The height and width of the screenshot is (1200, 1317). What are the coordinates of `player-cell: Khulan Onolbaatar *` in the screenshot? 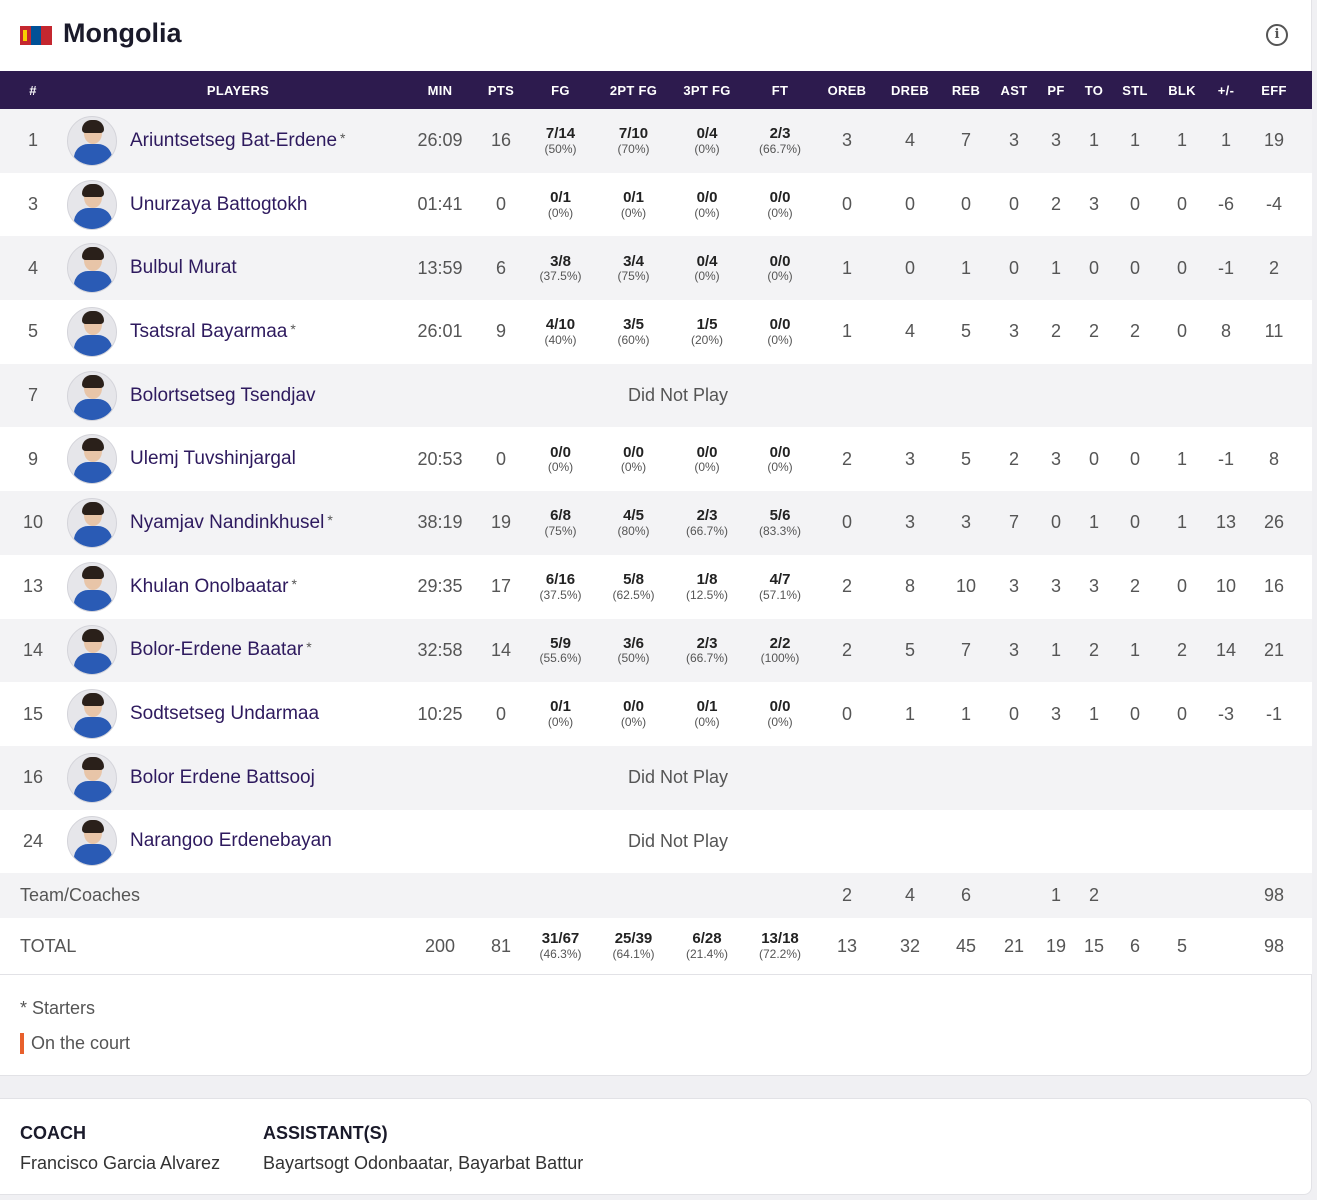 It's located at (238, 586).